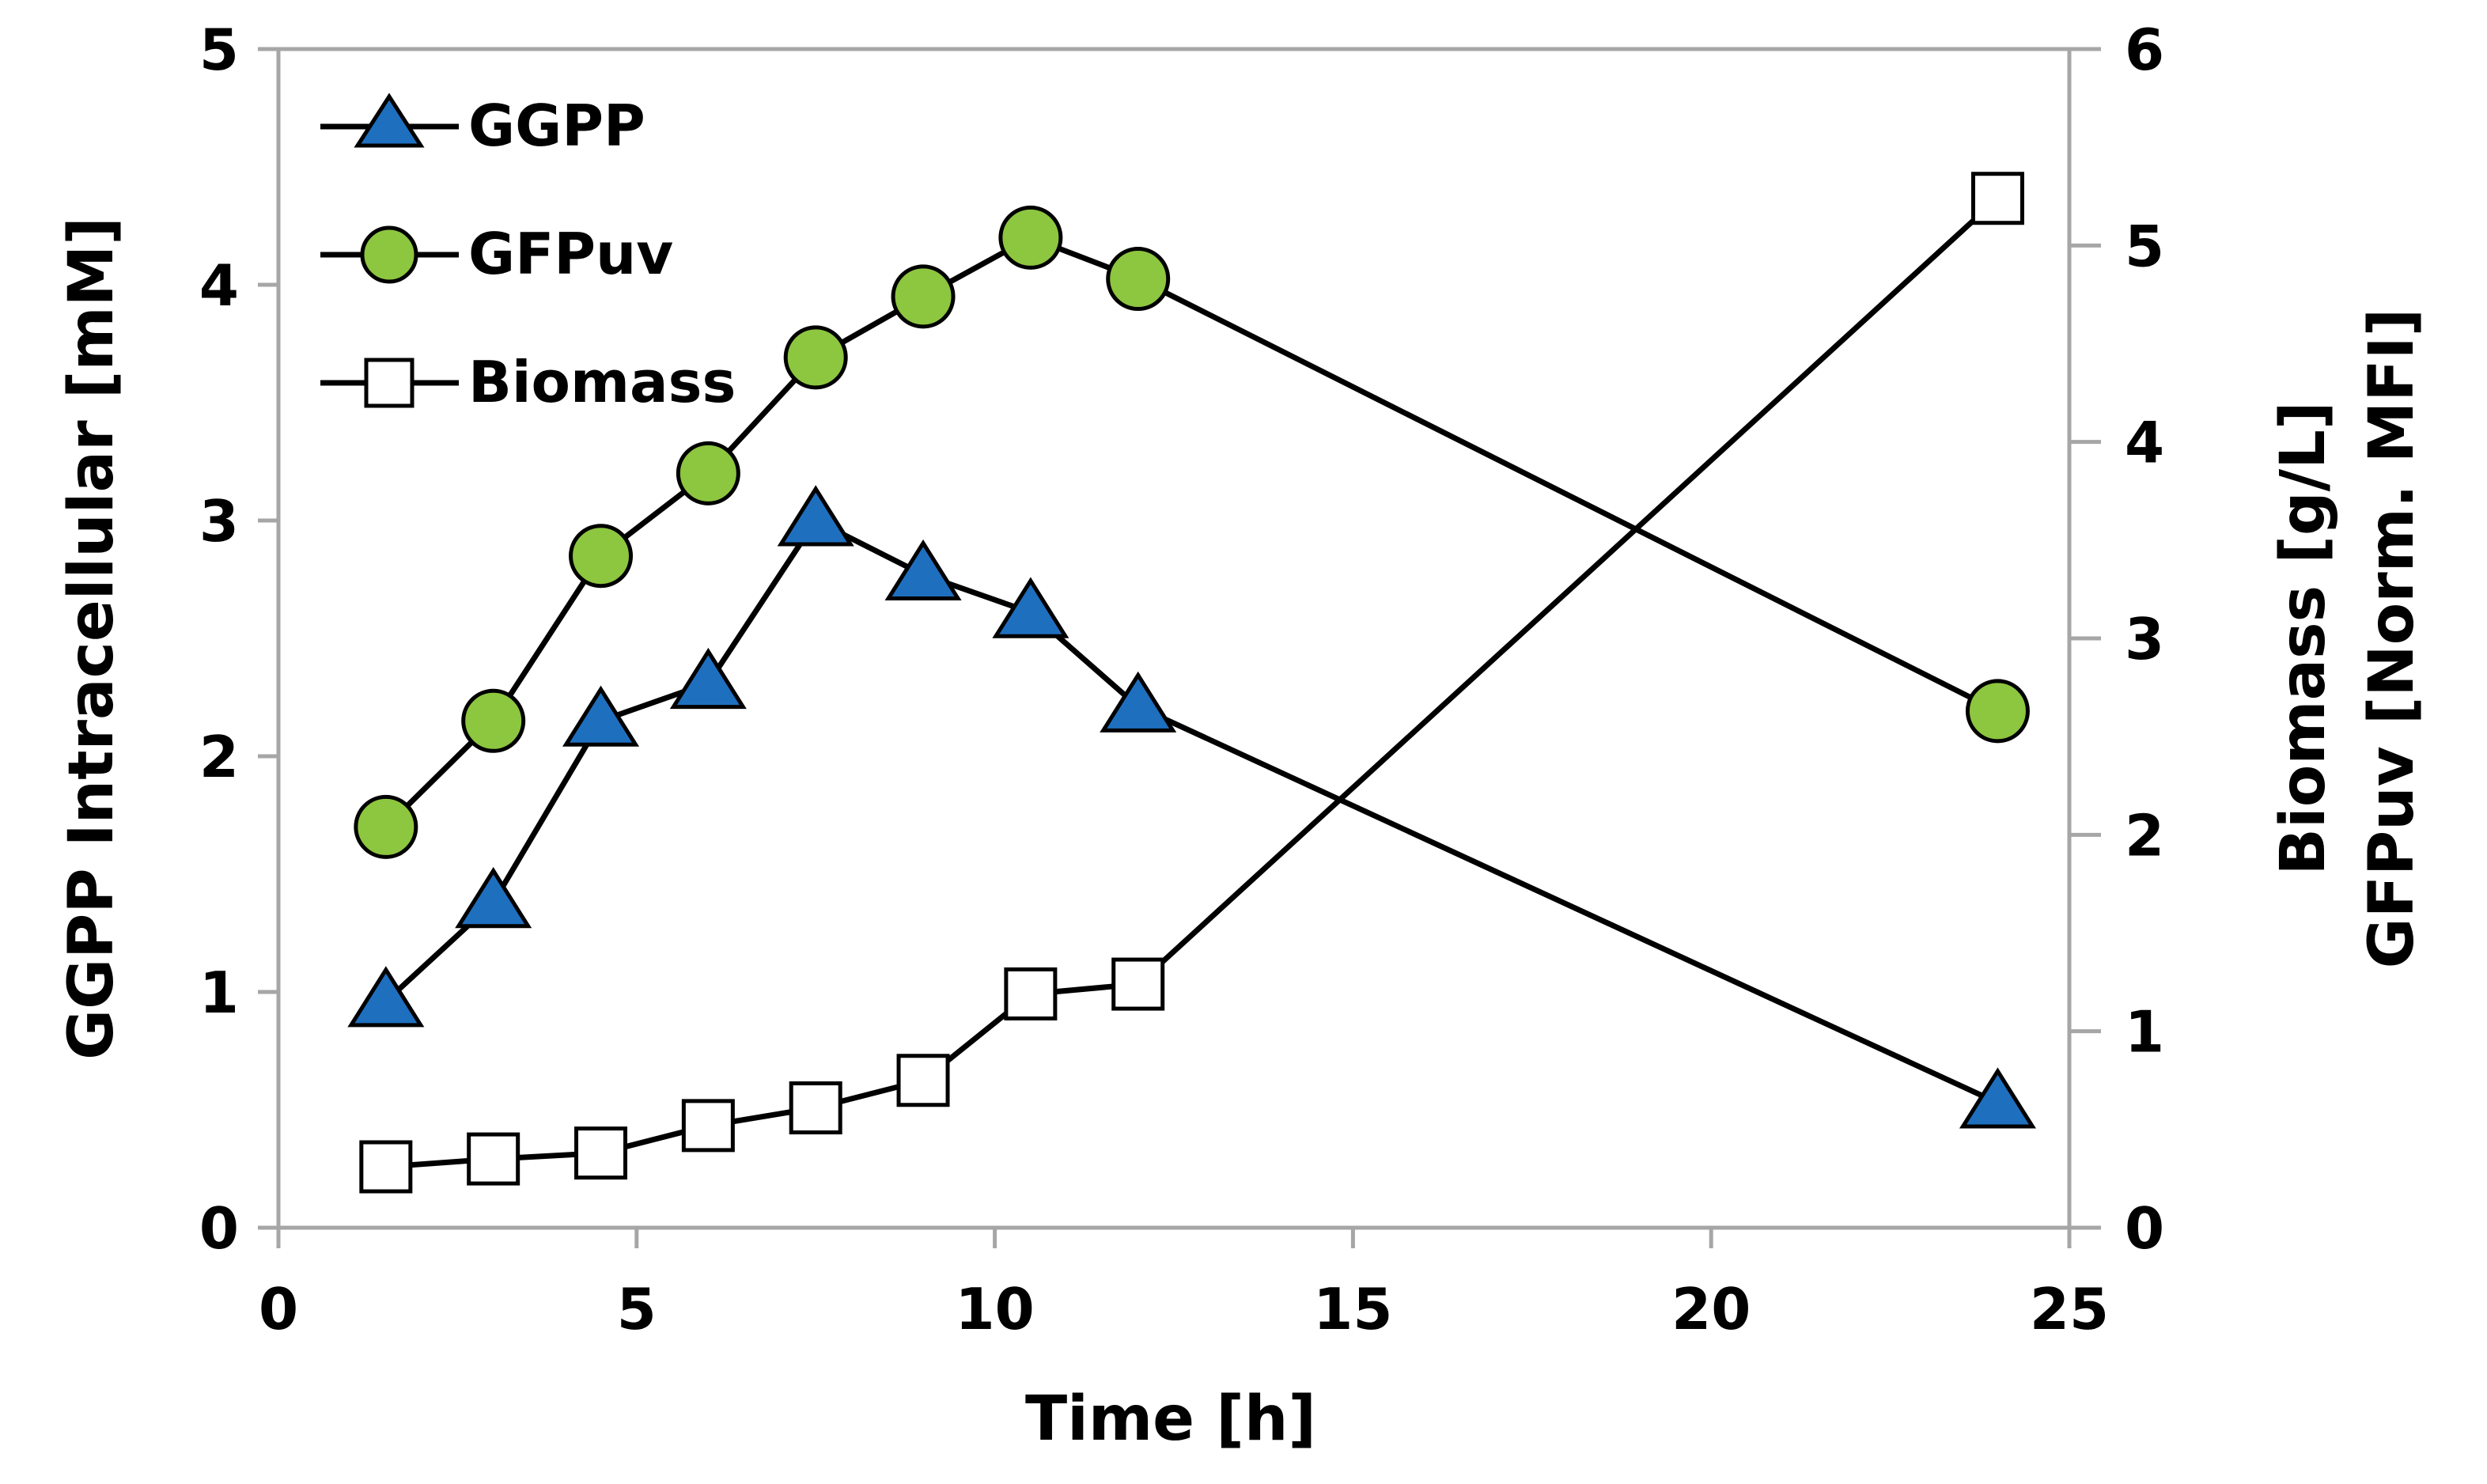 The width and height of the screenshot is (2487, 1484). I want to click on x-tick-label: 20, so click(1711, 1309).